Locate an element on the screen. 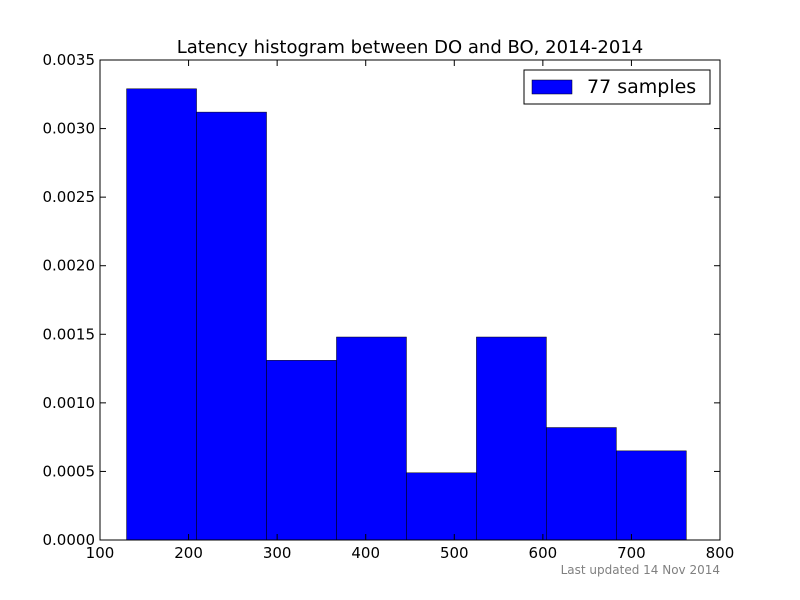 Image resolution: width=800 pixels, height=600 pixels. y-tick-label-1: 0.0005 is located at coordinates (69, 471).